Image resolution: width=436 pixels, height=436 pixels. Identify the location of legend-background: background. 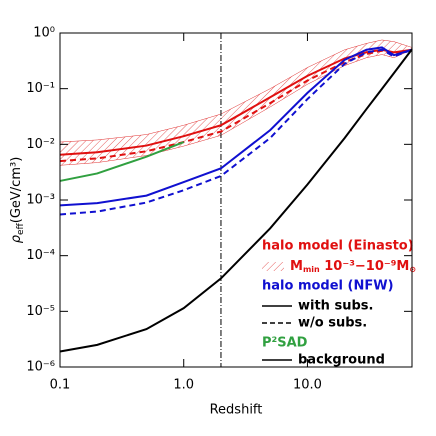
(341, 360).